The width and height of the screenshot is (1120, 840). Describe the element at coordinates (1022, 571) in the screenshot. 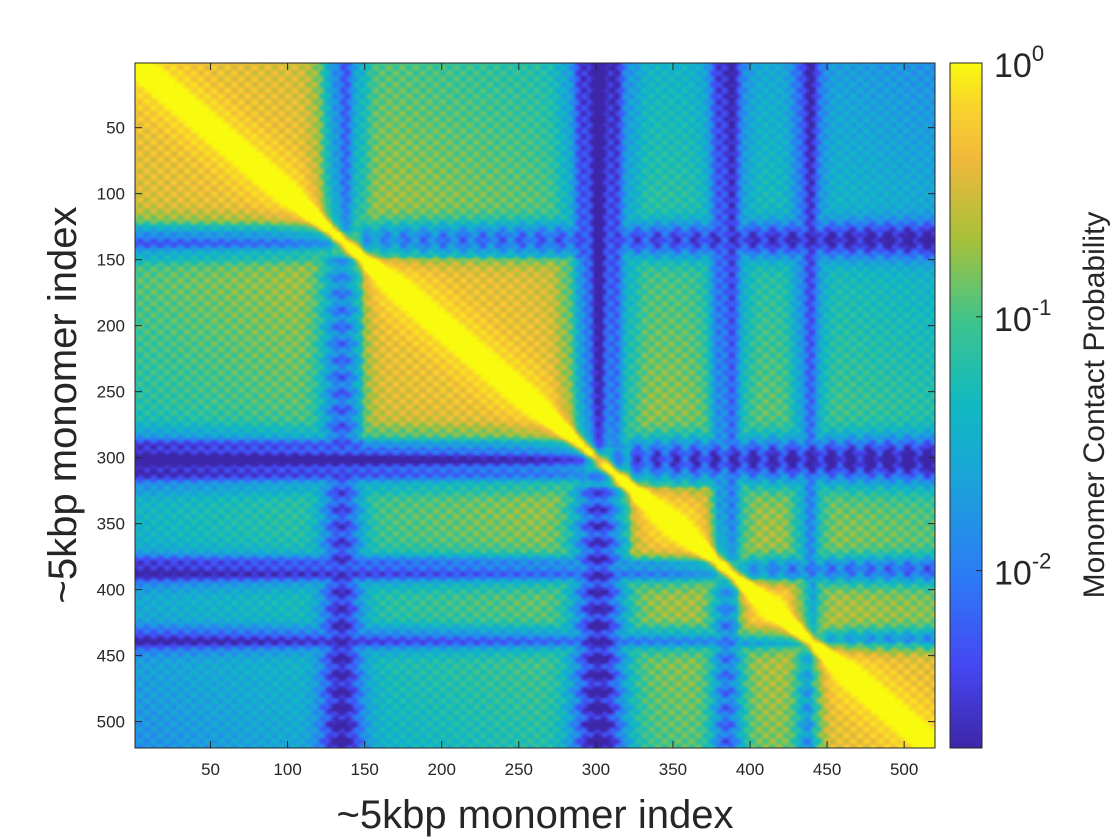

I see `colorbar-tick-label: 10⁻²` at that location.